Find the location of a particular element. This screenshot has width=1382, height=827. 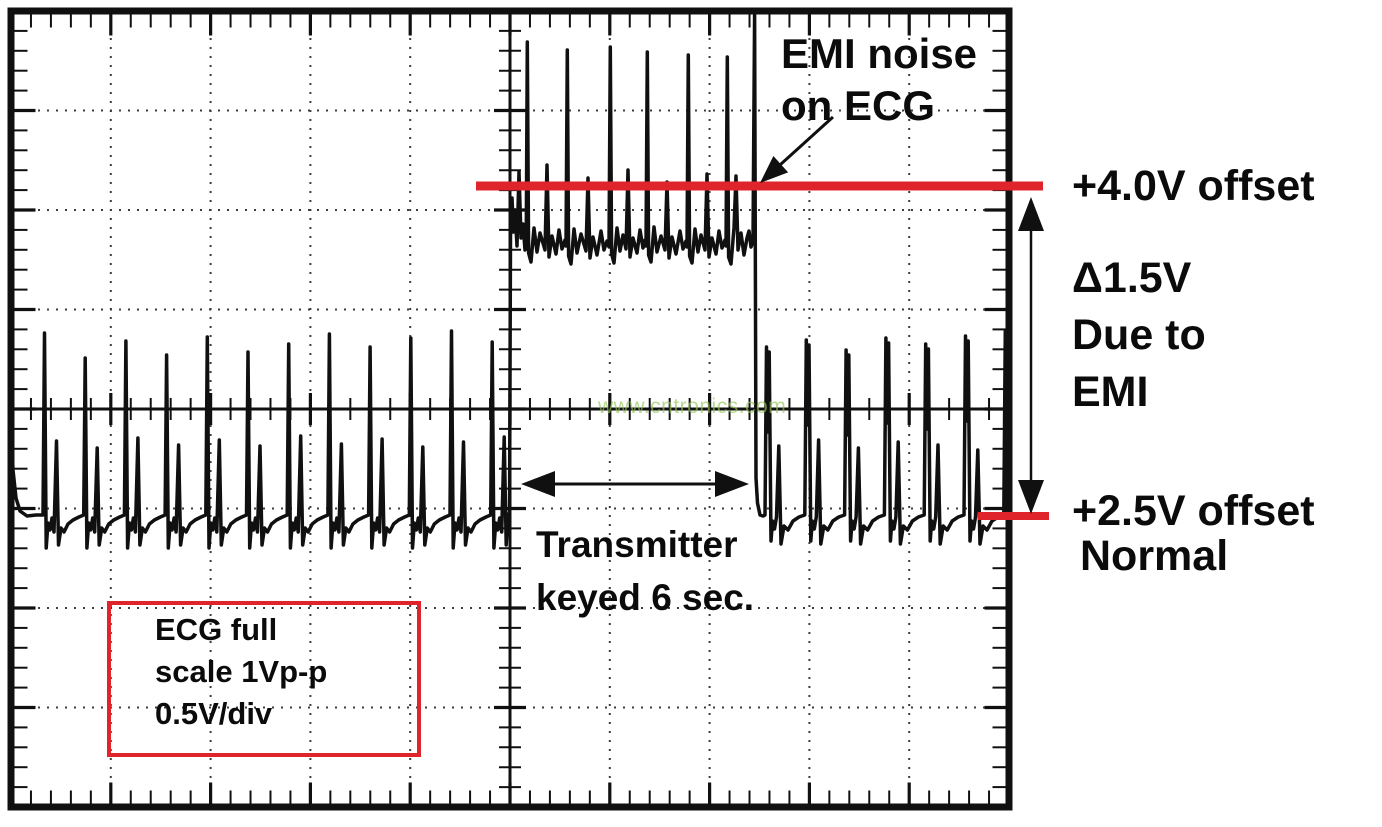

watermark-text: www.cntronics.com is located at coordinates (692, 406).